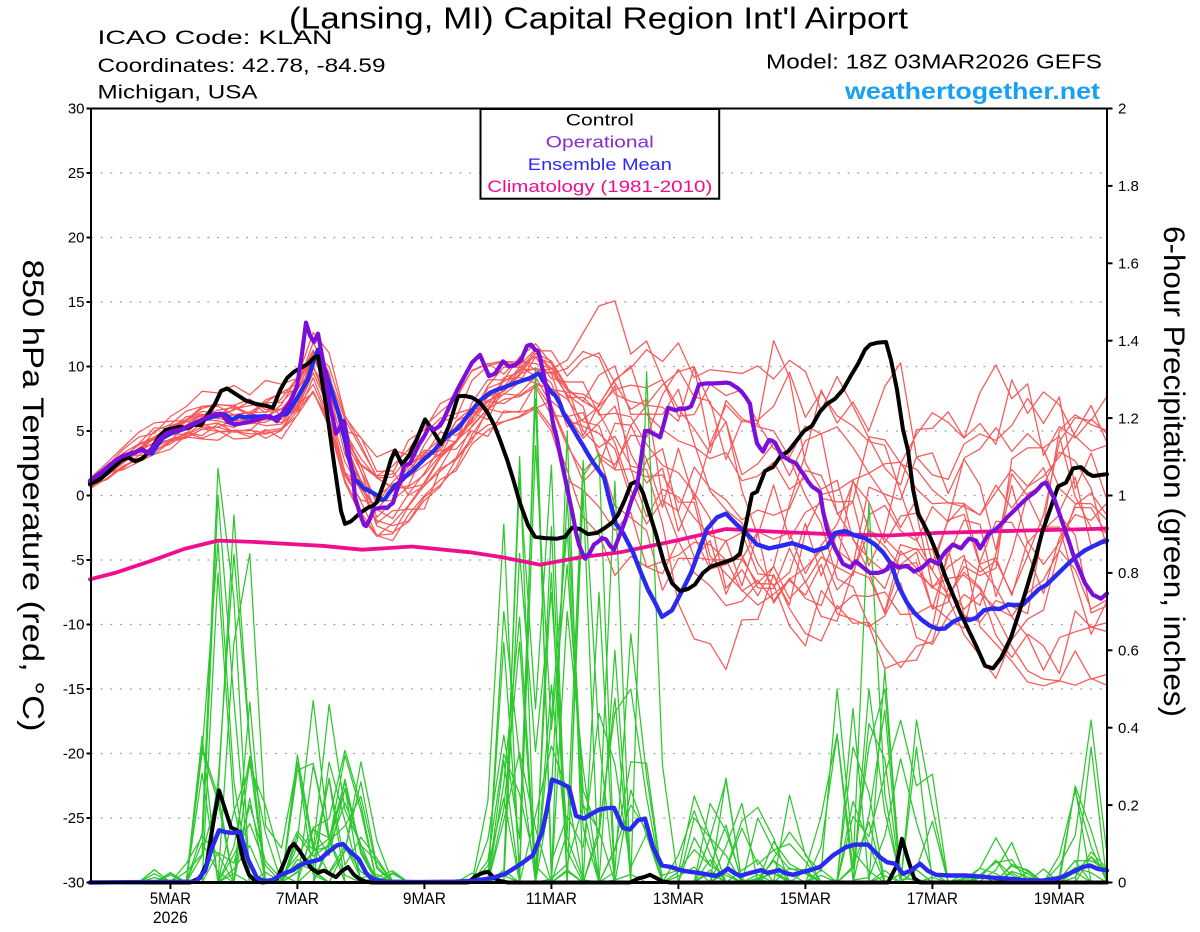 The width and height of the screenshot is (1200, 932). I want to click on svg-text: -5, so click(77, 560).